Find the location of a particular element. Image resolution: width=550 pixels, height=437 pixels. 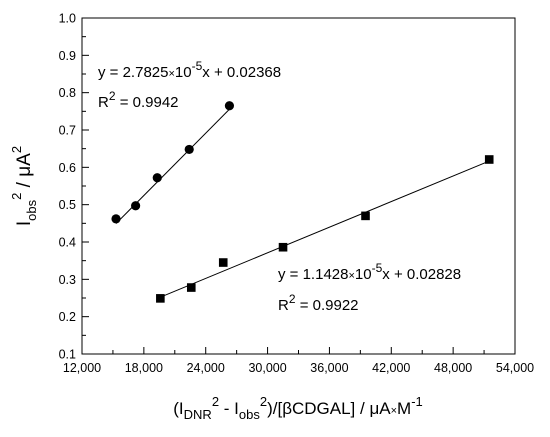

y-tick-label: 0.5 is located at coordinates (67, 205).